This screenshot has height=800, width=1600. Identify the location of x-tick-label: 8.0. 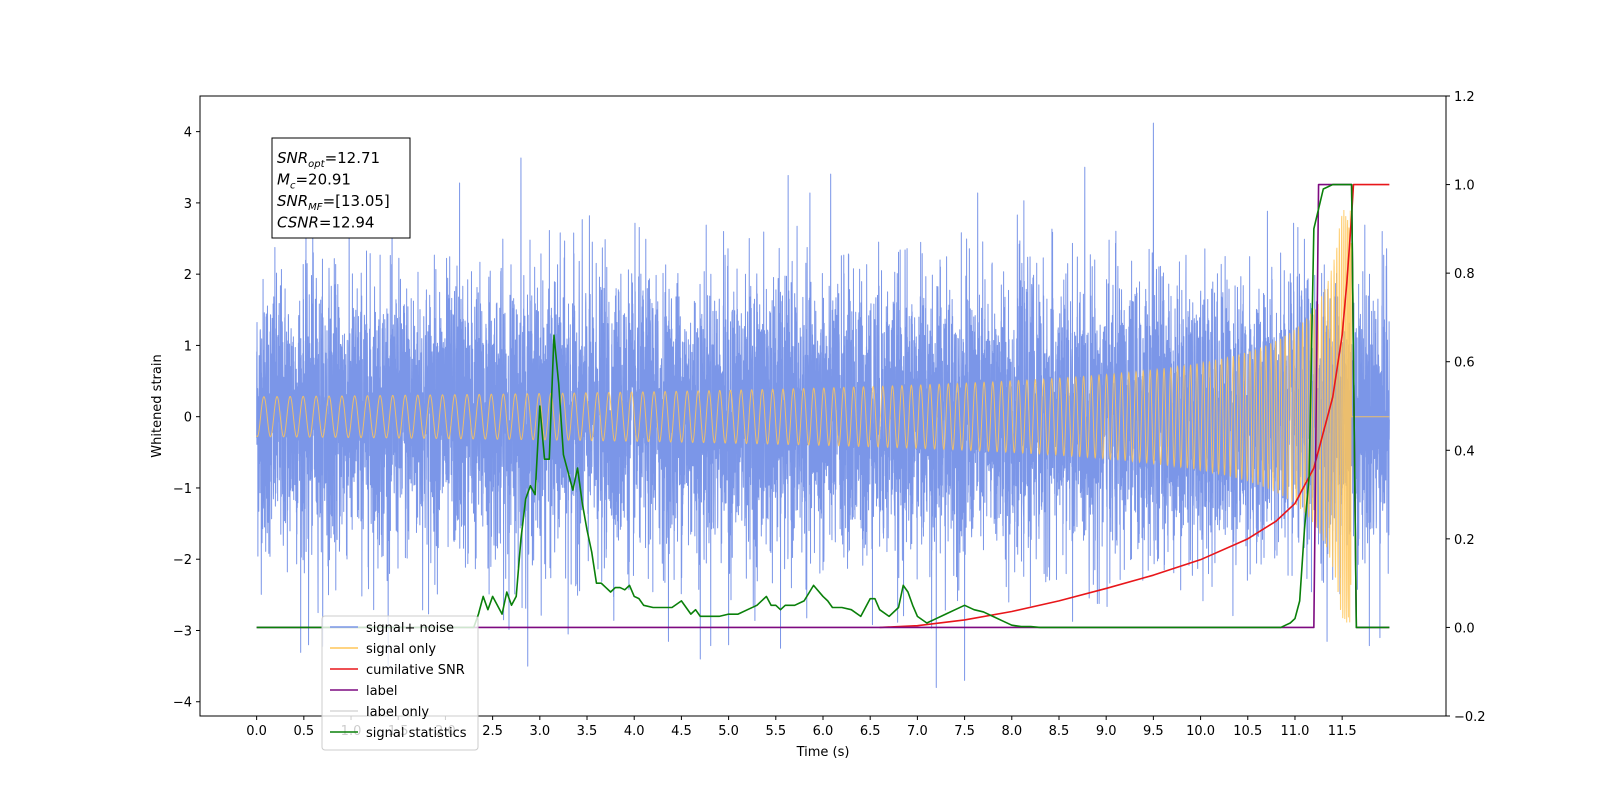
(1011, 731).